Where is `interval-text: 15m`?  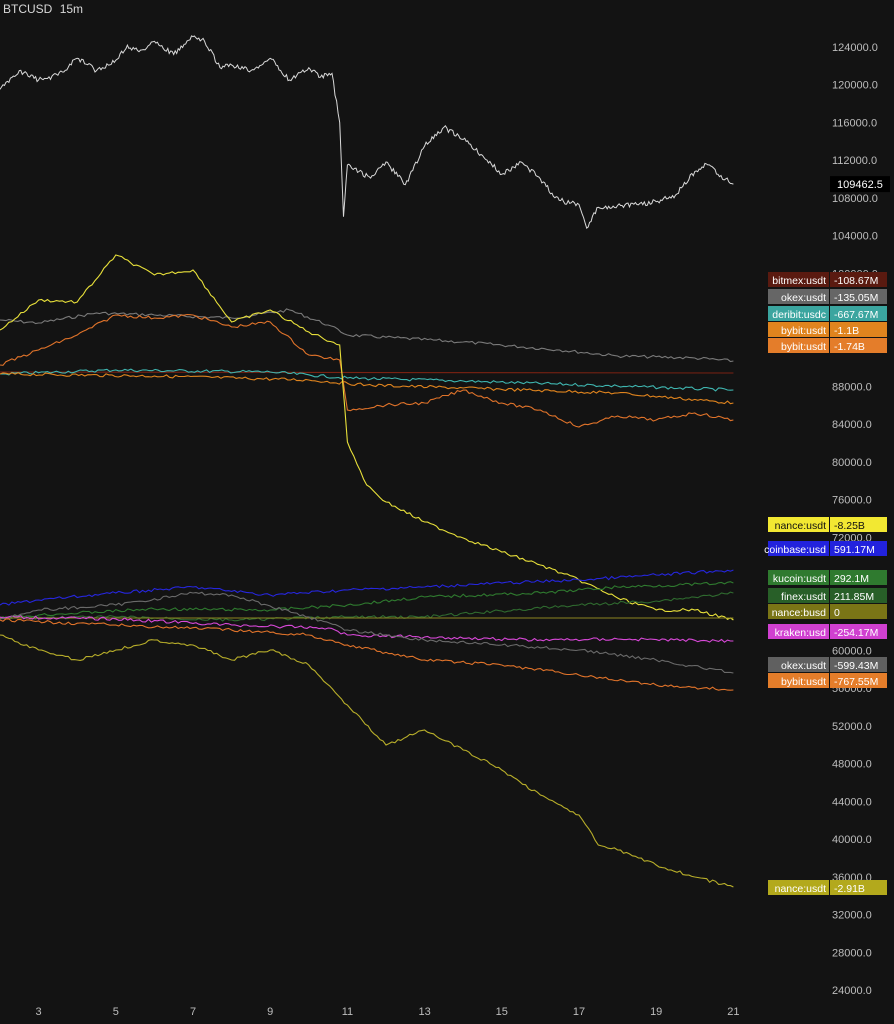 interval-text: 15m is located at coordinates (71, 9).